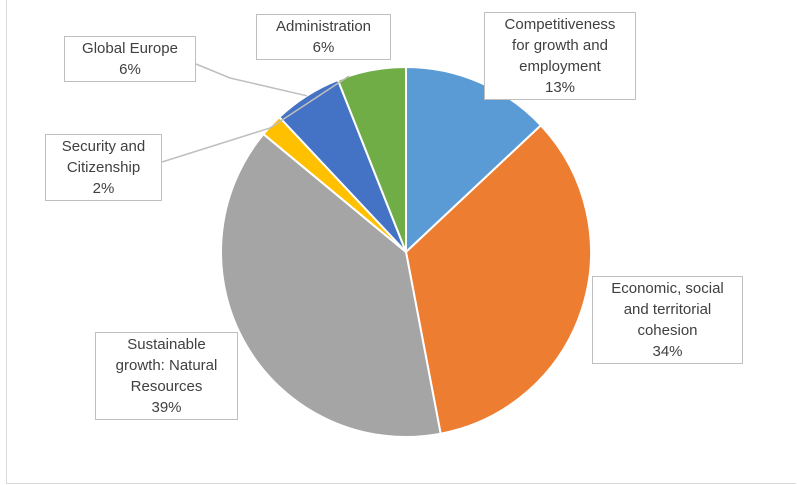 The width and height of the screenshot is (797, 485). Describe the element at coordinates (251, 80) in the screenshot. I see `leader-global-europe` at that location.